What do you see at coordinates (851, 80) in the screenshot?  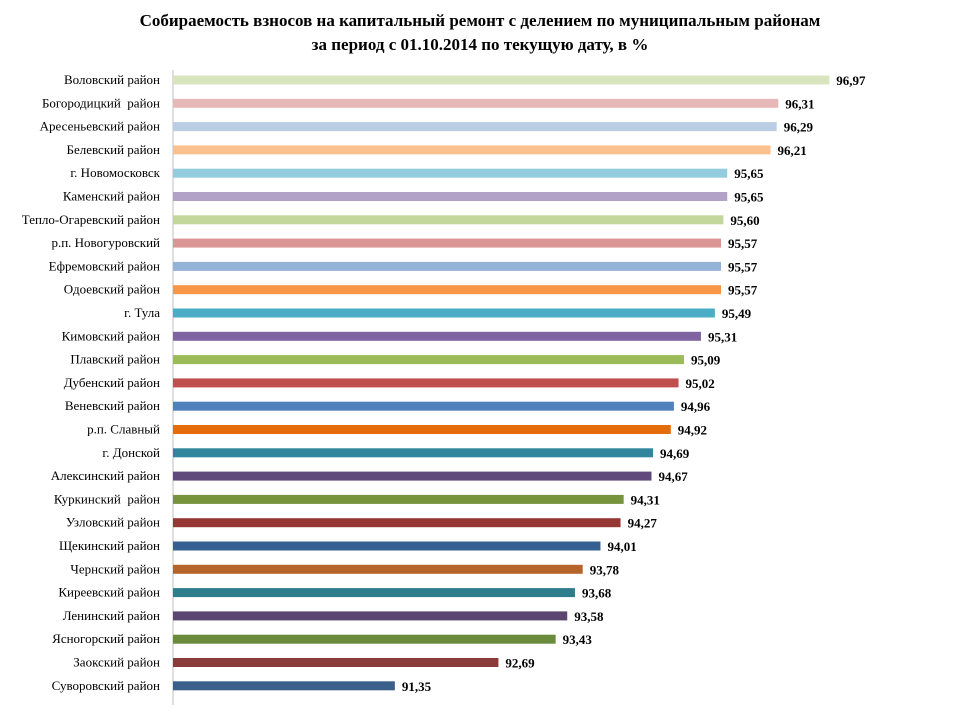 I see `data-label: 96,97` at bounding box center [851, 80].